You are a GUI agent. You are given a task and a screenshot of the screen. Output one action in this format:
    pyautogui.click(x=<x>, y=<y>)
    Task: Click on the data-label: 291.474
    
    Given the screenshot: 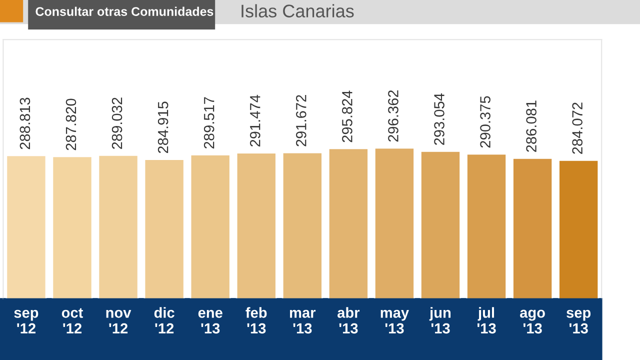 What is the action you would take?
    pyautogui.click(x=255, y=120)
    